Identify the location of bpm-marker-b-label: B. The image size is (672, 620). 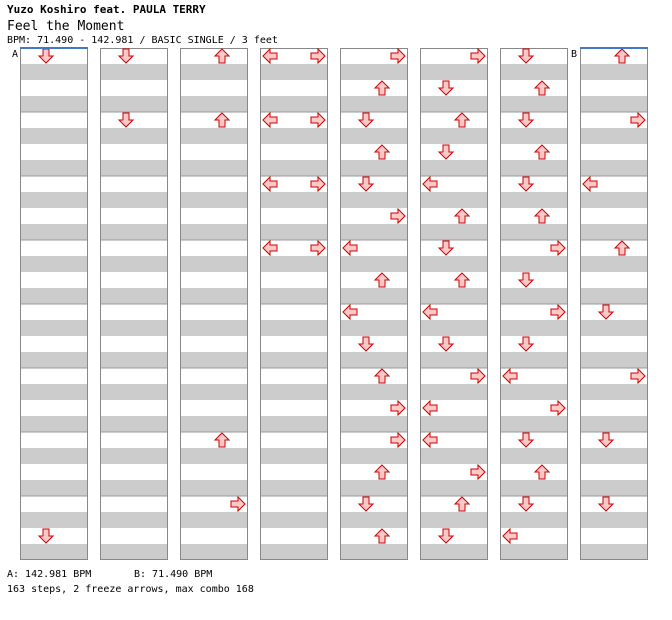
(574, 54).